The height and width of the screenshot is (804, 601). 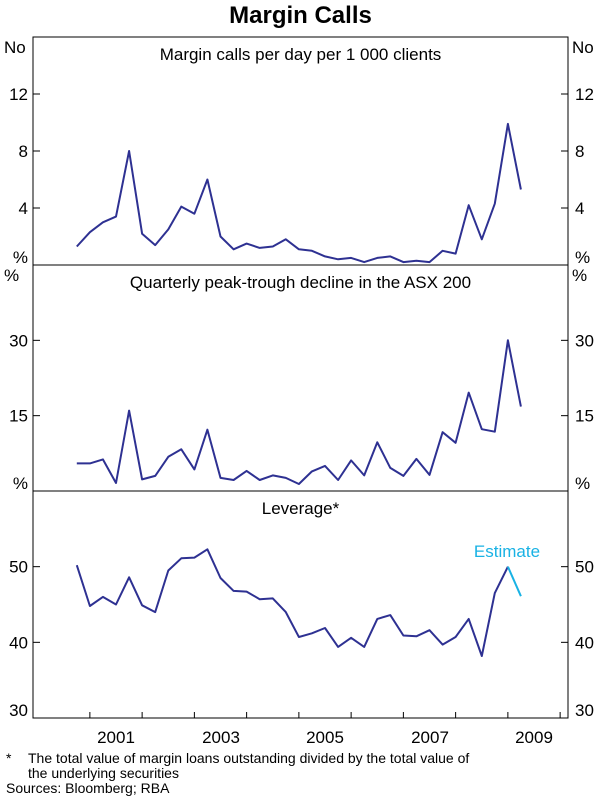 I want to click on x-tick-label: 2003, so click(x=221, y=737).